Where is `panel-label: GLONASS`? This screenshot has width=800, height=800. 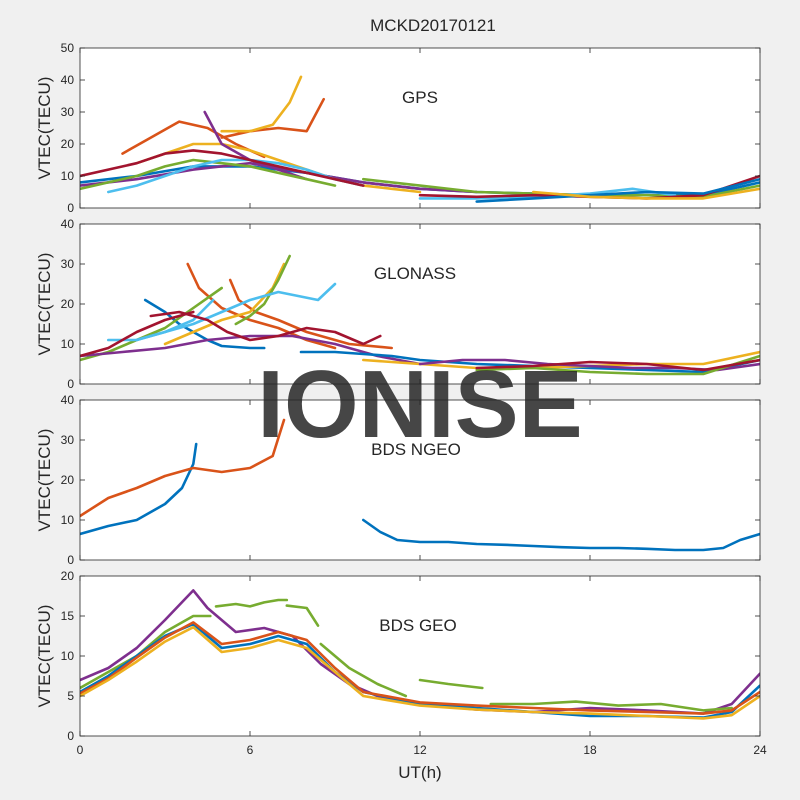 panel-label: GLONASS is located at coordinates (415, 273).